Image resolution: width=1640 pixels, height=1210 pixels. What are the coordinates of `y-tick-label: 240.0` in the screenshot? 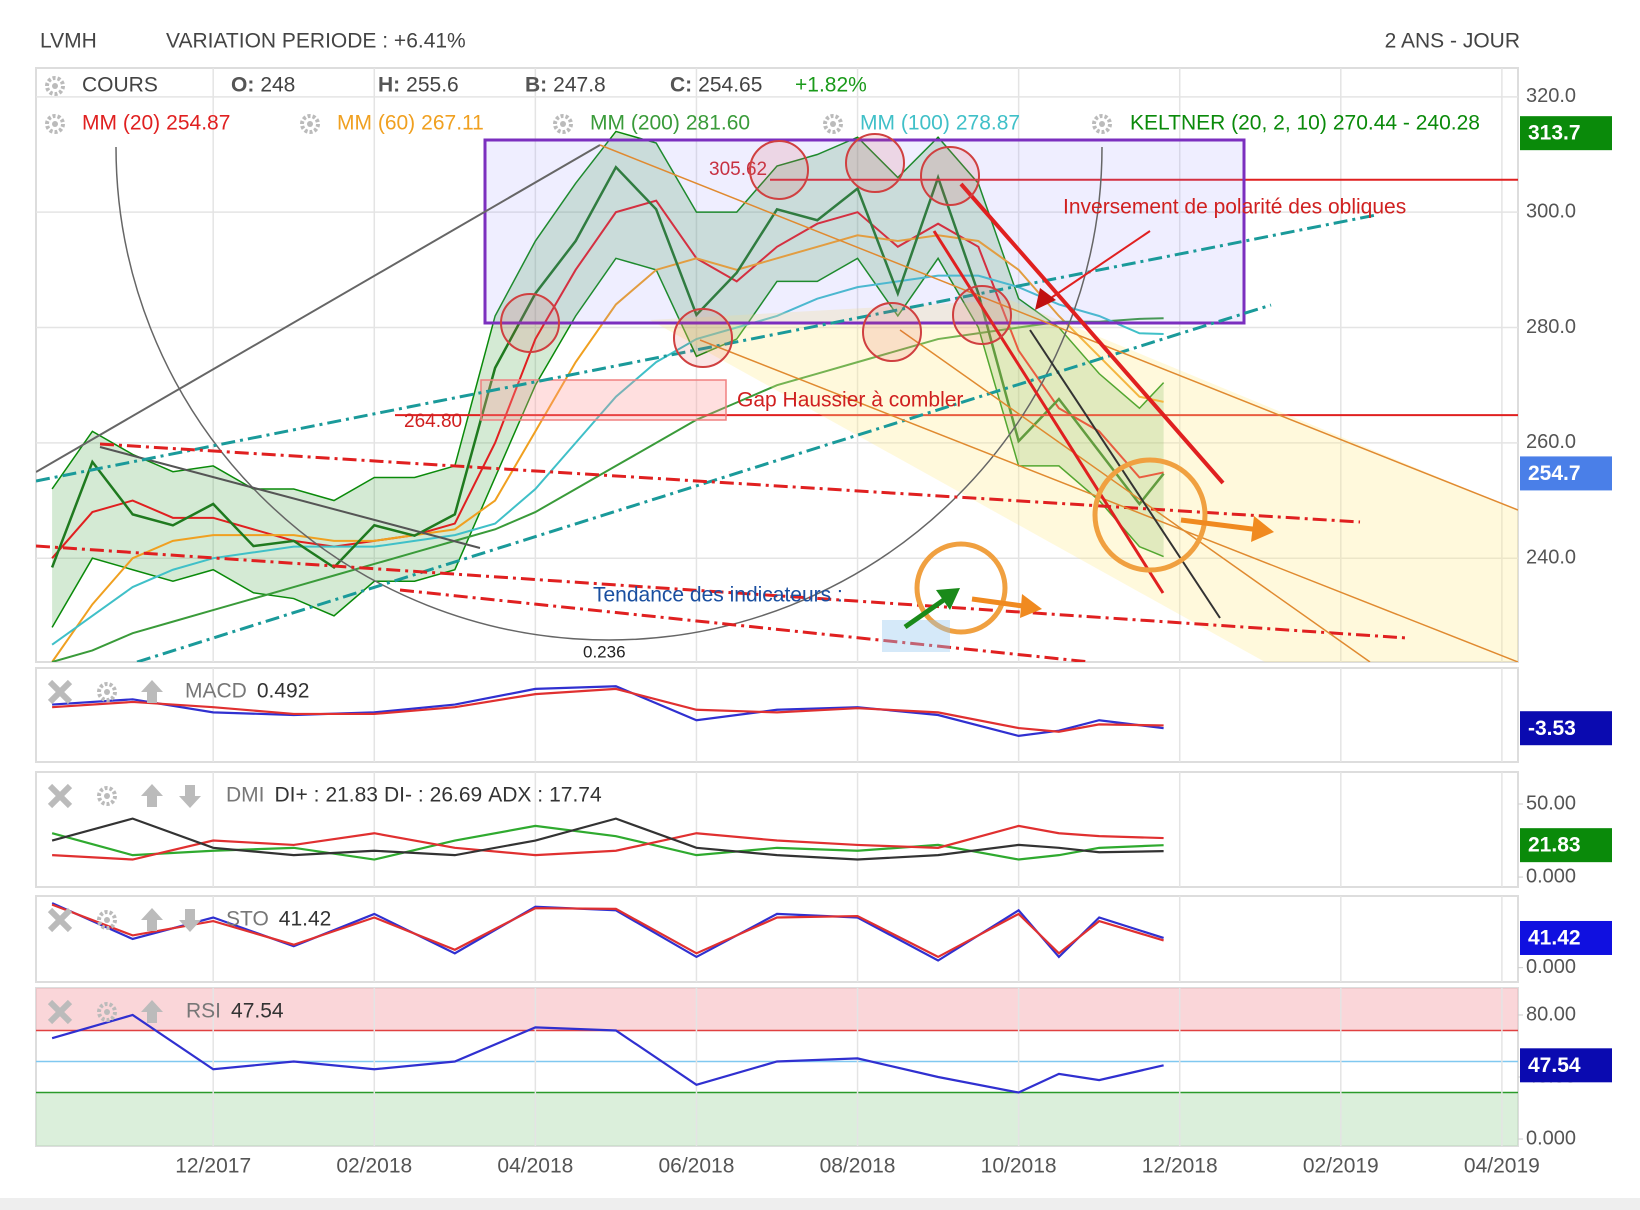 It's located at (1551, 557).